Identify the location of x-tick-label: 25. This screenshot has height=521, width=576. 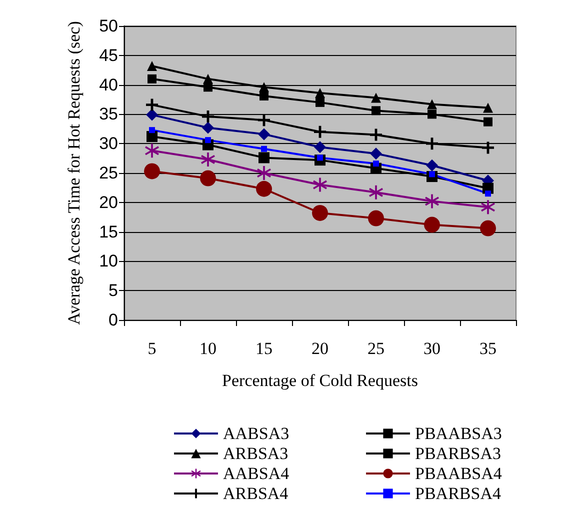
(376, 348).